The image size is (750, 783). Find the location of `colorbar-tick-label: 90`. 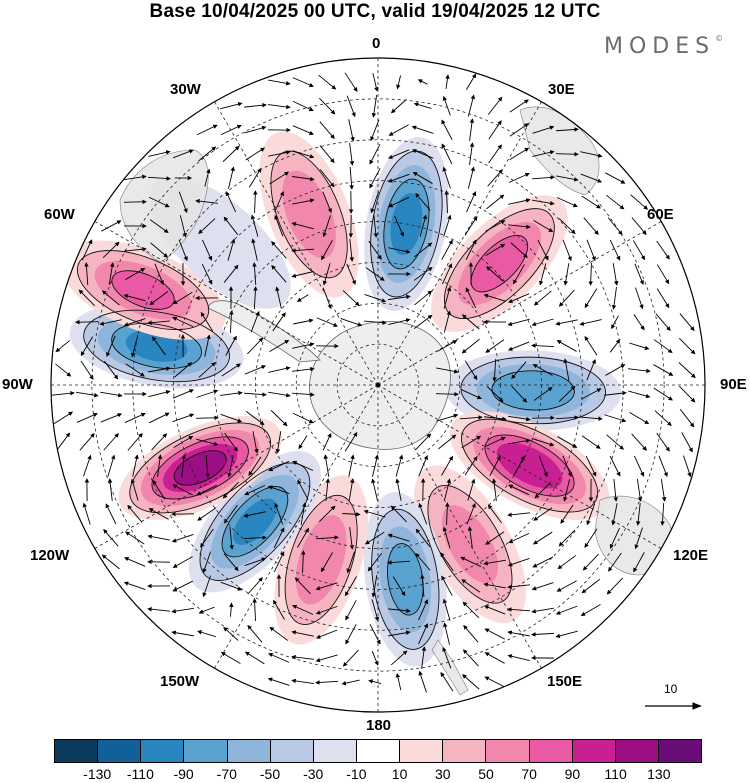

colorbar-tick-label: 90 is located at coordinates (572, 774).